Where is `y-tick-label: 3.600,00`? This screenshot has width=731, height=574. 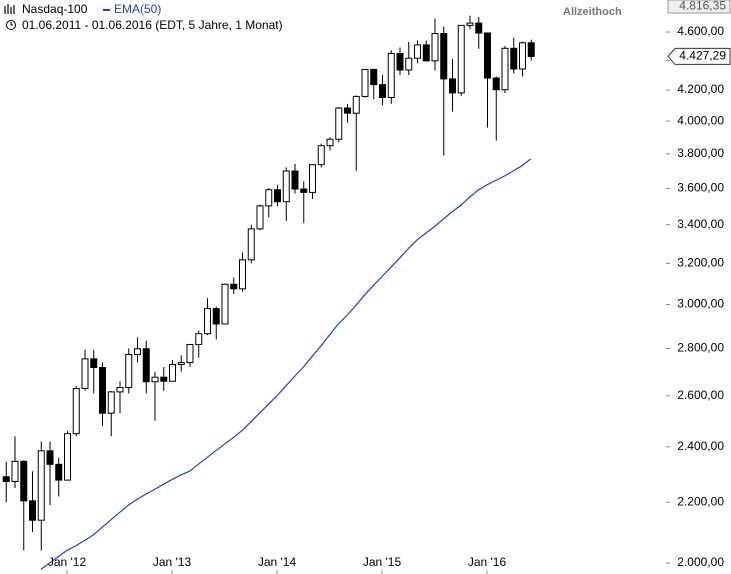 y-tick-label: 3.600,00 is located at coordinates (700, 187).